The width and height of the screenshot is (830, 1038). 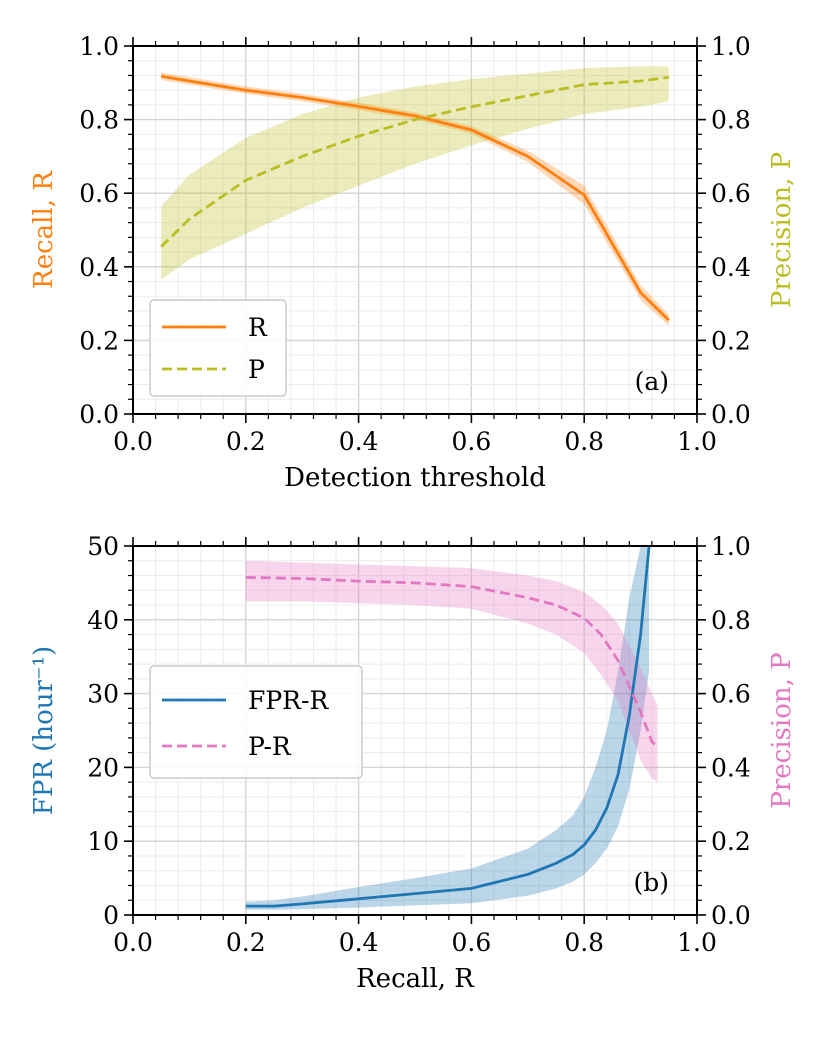 I want to click on panel-b-legend-label-fpr-r: FPR-R, so click(x=288, y=700).